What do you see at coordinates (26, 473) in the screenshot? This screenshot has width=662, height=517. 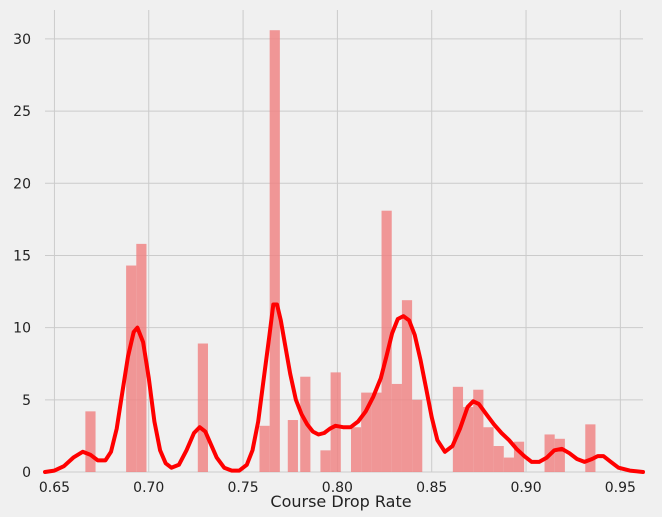 I see `y-tick-label: 0` at bounding box center [26, 473].